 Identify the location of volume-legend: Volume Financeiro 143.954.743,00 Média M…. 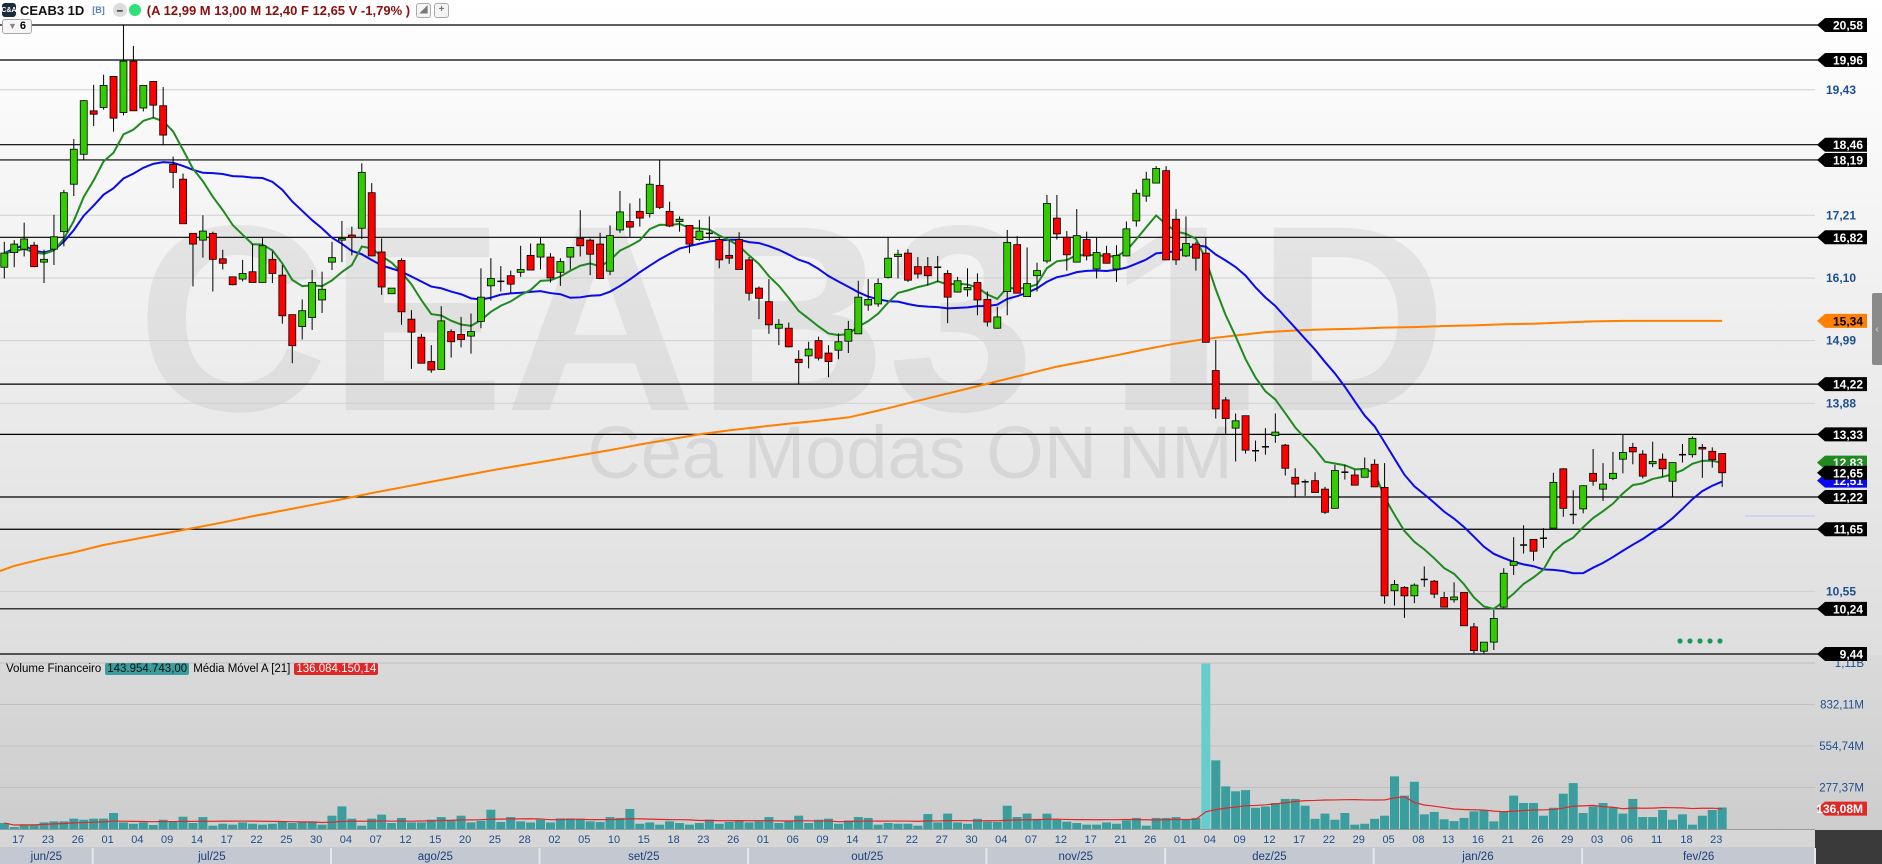
(194, 669).